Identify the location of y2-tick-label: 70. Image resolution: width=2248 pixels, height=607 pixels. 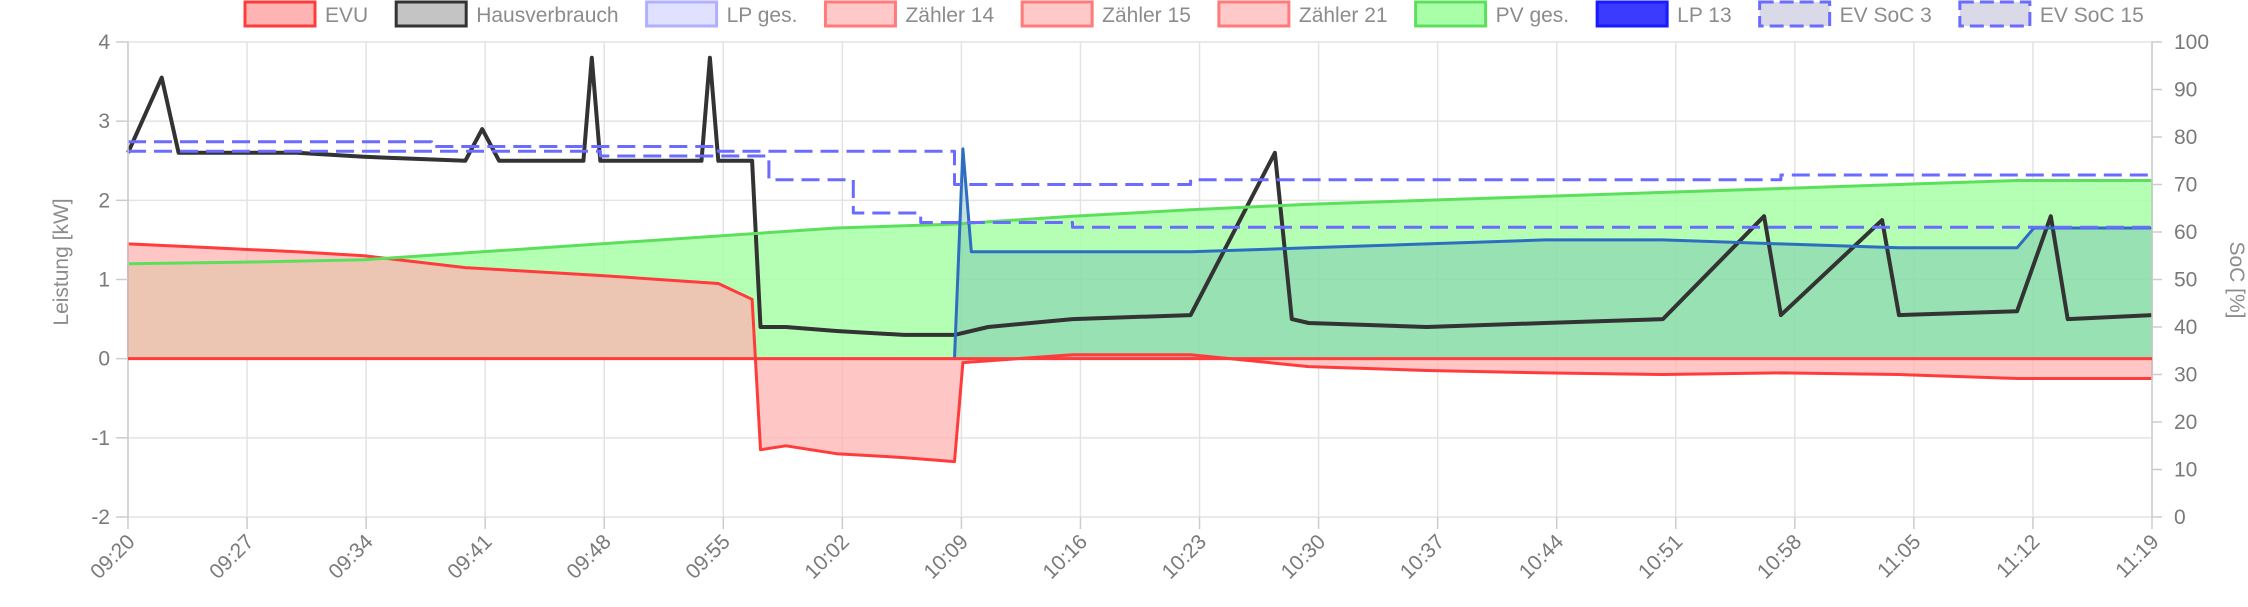
(2185, 185).